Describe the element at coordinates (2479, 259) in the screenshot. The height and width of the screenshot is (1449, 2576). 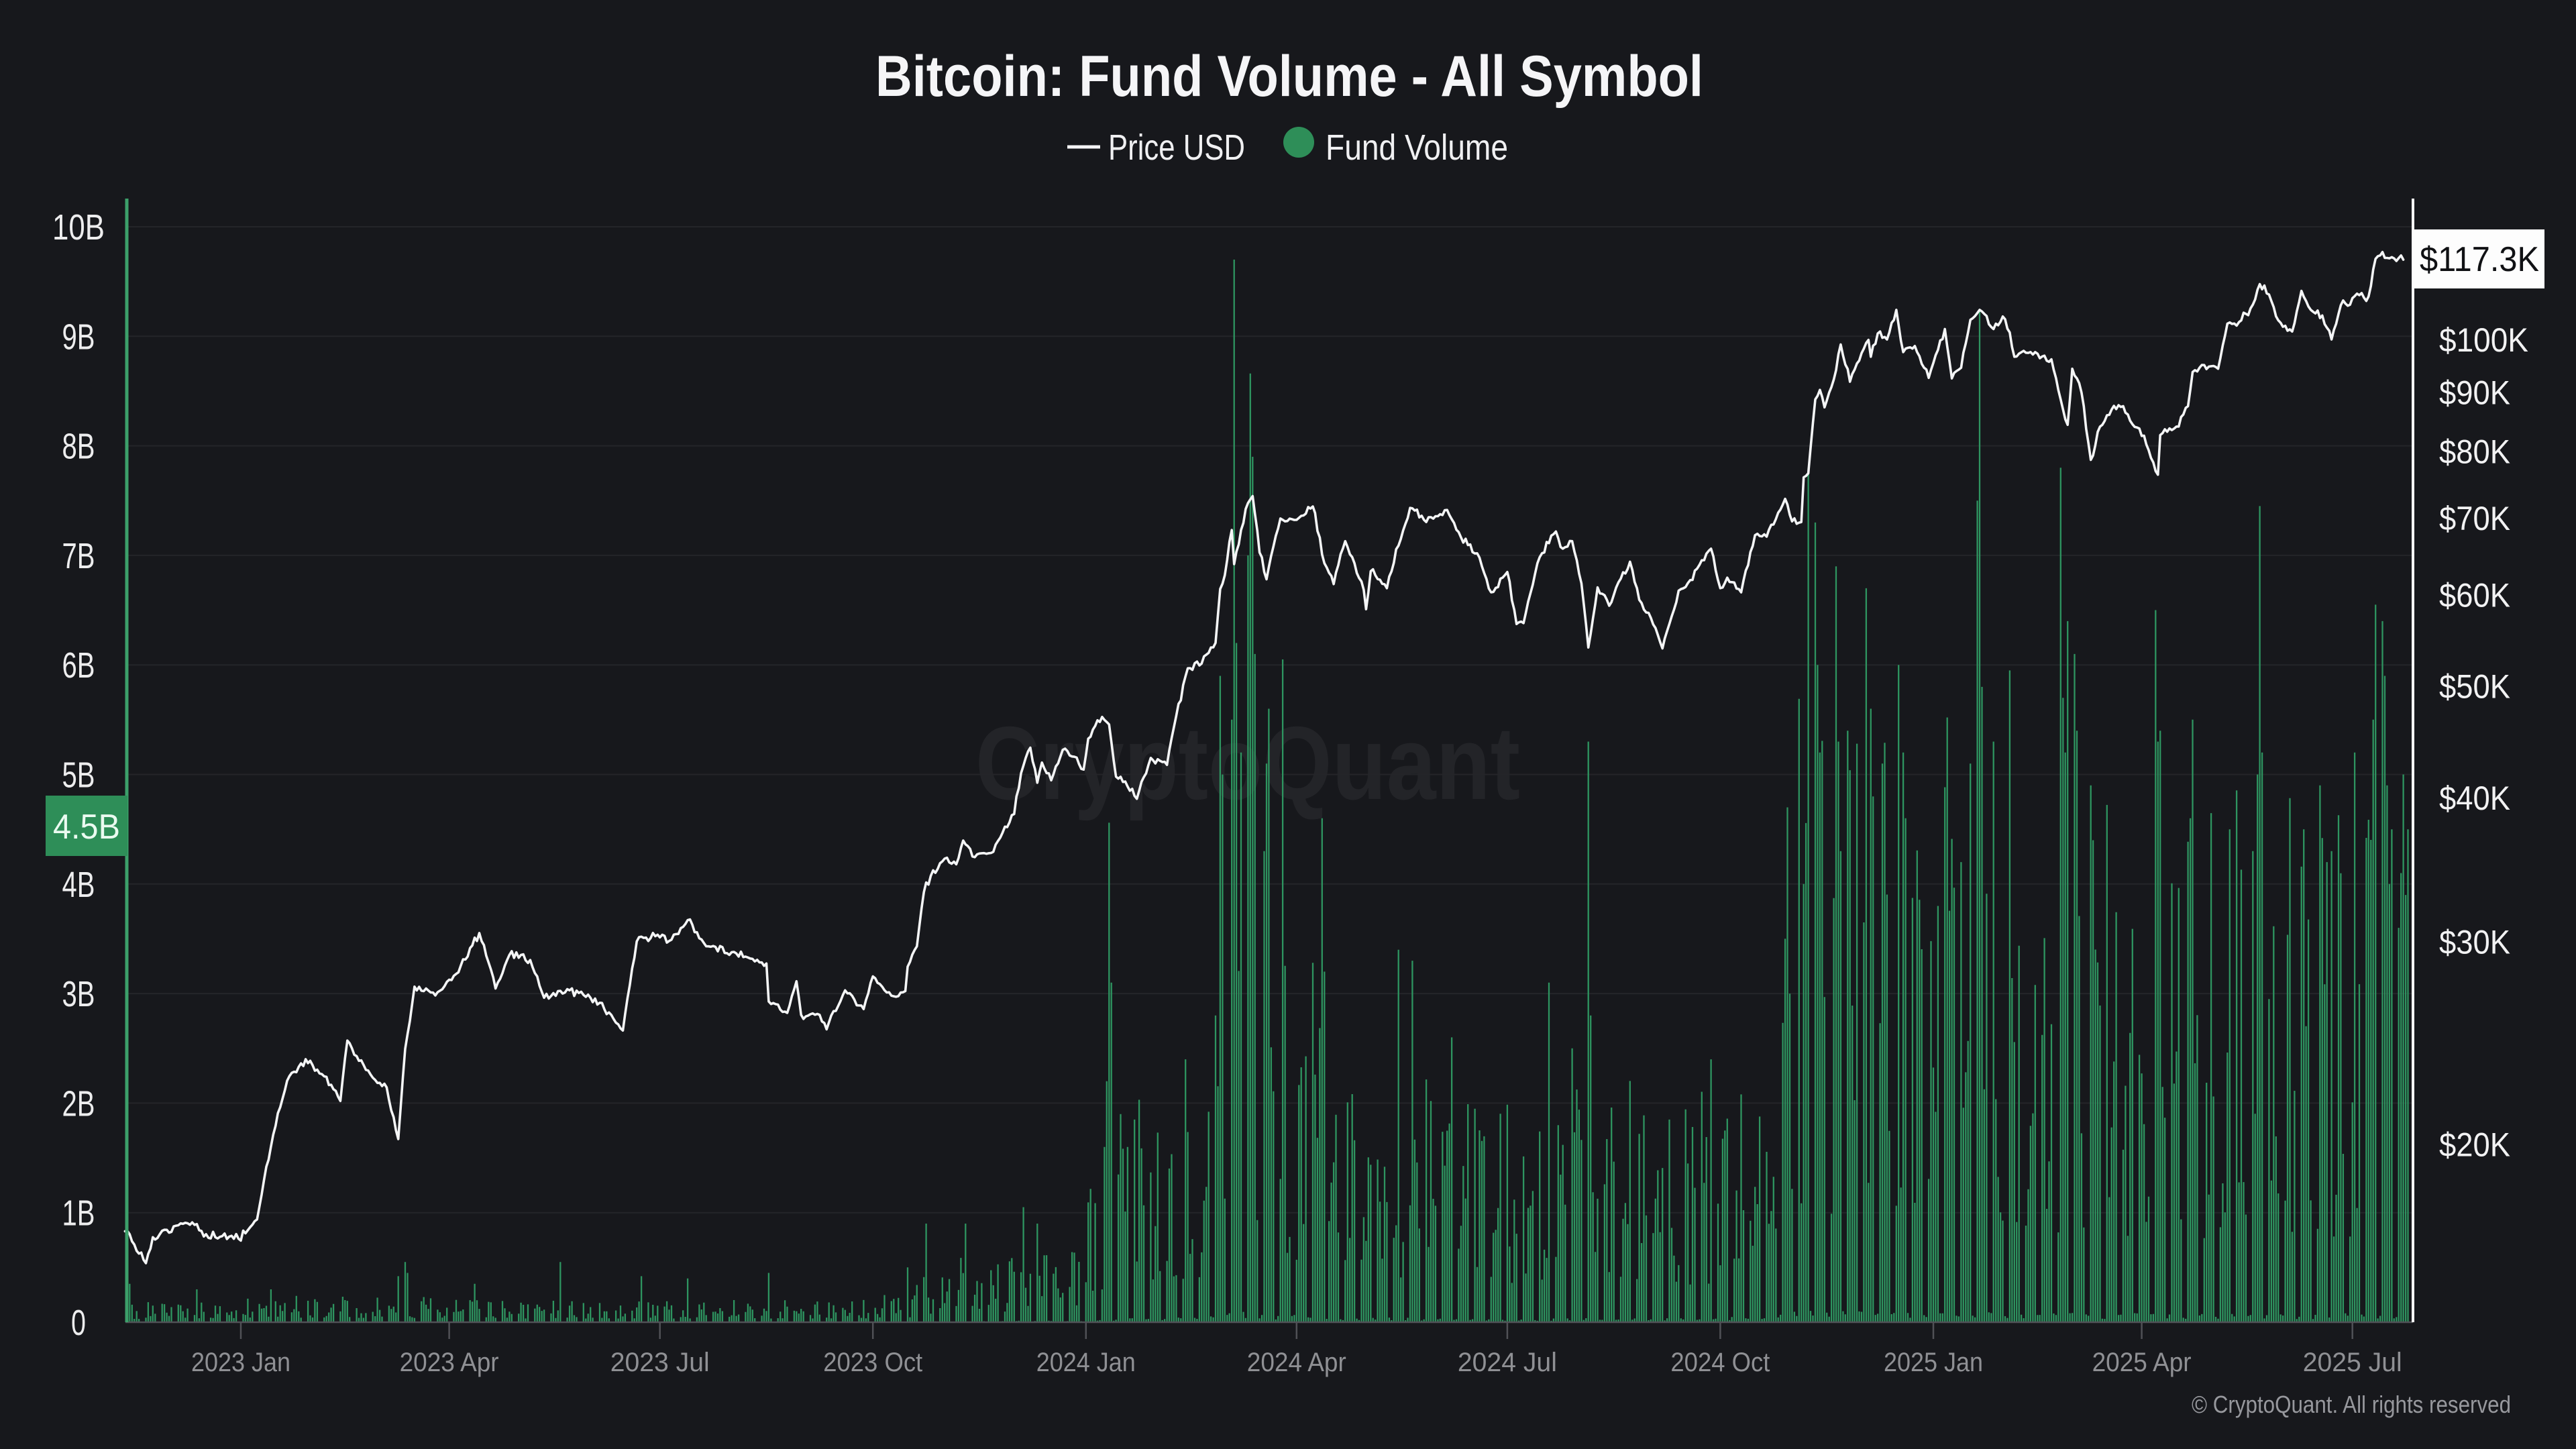
I see `svg-text: $117.3K` at that location.